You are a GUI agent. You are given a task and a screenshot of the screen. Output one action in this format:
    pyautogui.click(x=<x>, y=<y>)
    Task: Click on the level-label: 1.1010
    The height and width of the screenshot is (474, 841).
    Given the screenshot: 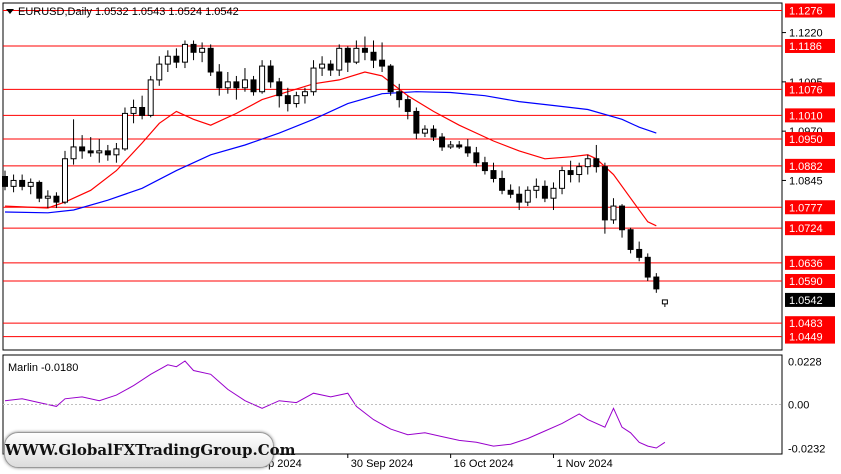 What is the action you would take?
    pyautogui.click(x=806, y=116)
    